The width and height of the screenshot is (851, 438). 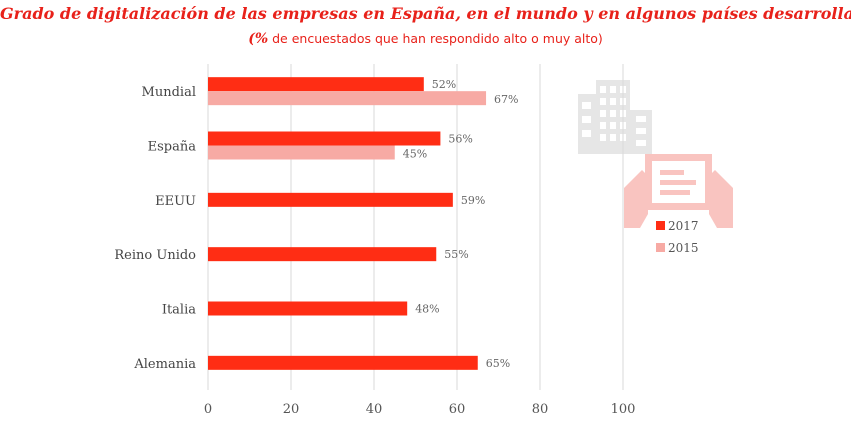 I want to click on data-label-2017: 52%, so click(x=444, y=84).